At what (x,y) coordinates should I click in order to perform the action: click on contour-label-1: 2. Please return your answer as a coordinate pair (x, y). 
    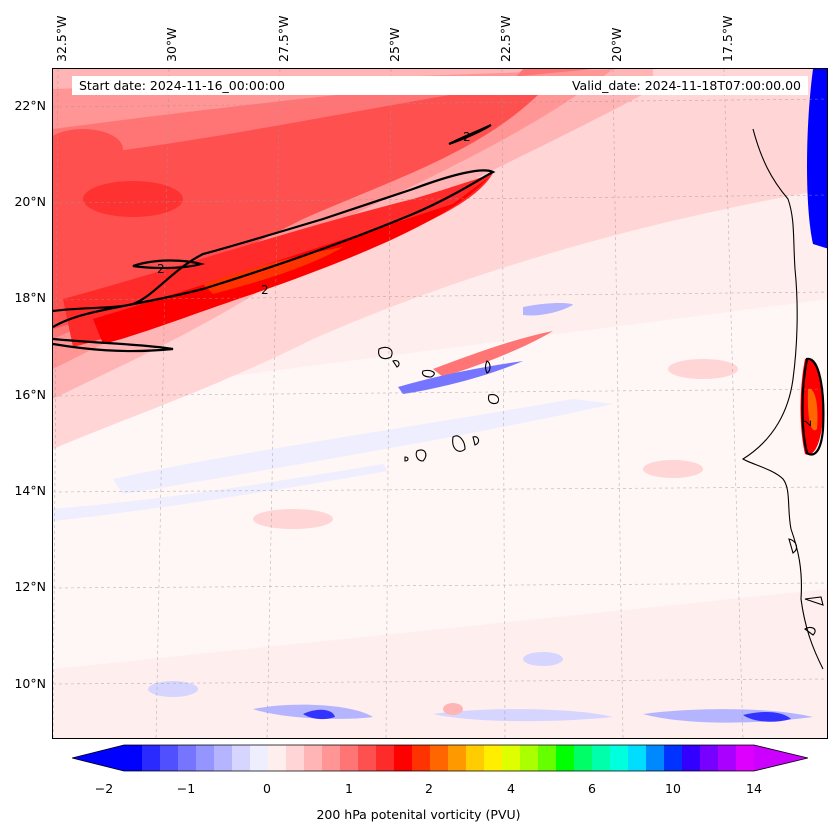
    Looking at the image, I should click on (161, 269).